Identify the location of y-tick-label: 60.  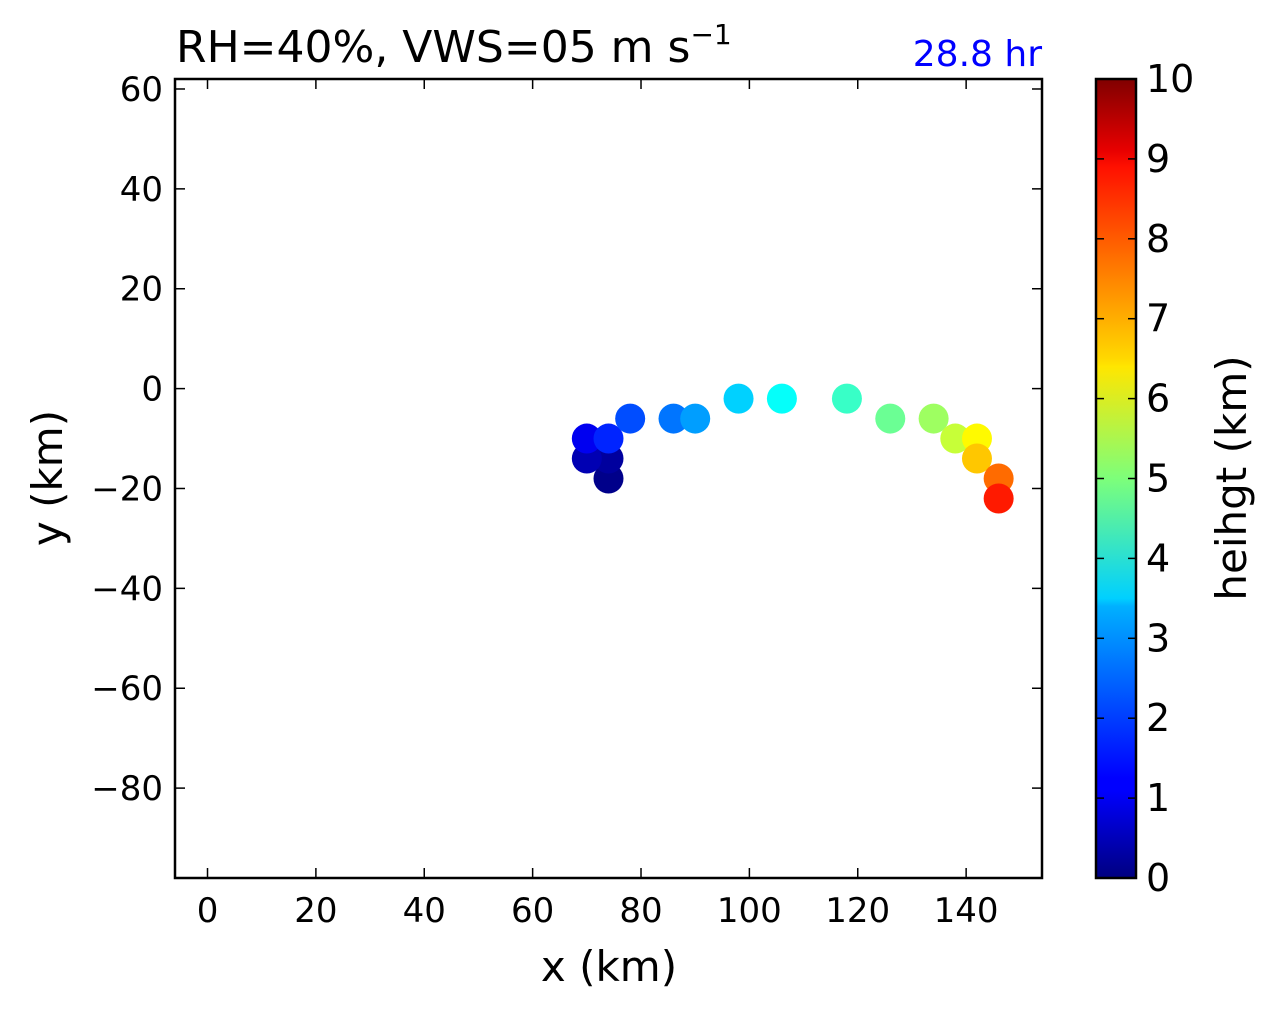
(141, 90).